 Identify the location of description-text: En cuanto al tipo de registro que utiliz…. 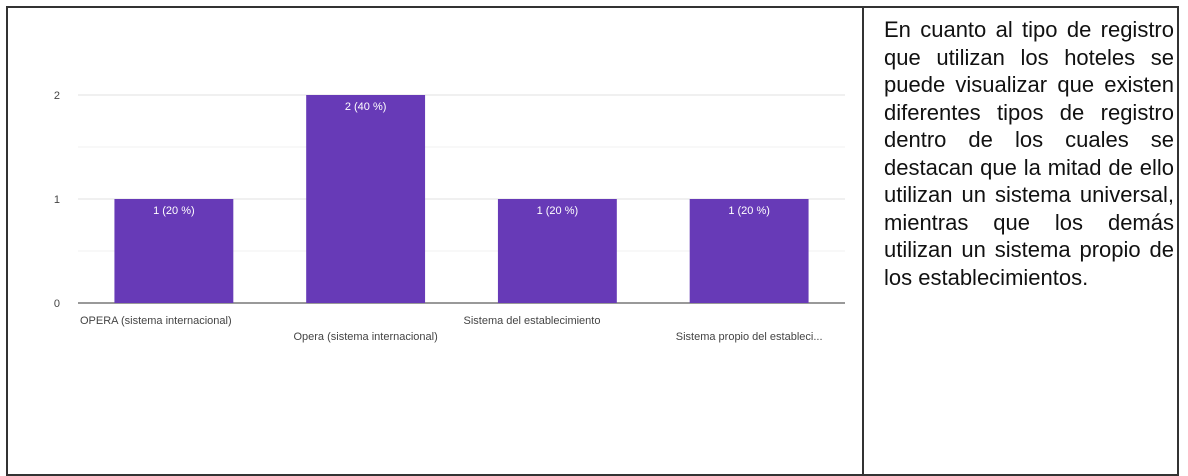
(1029, 153).